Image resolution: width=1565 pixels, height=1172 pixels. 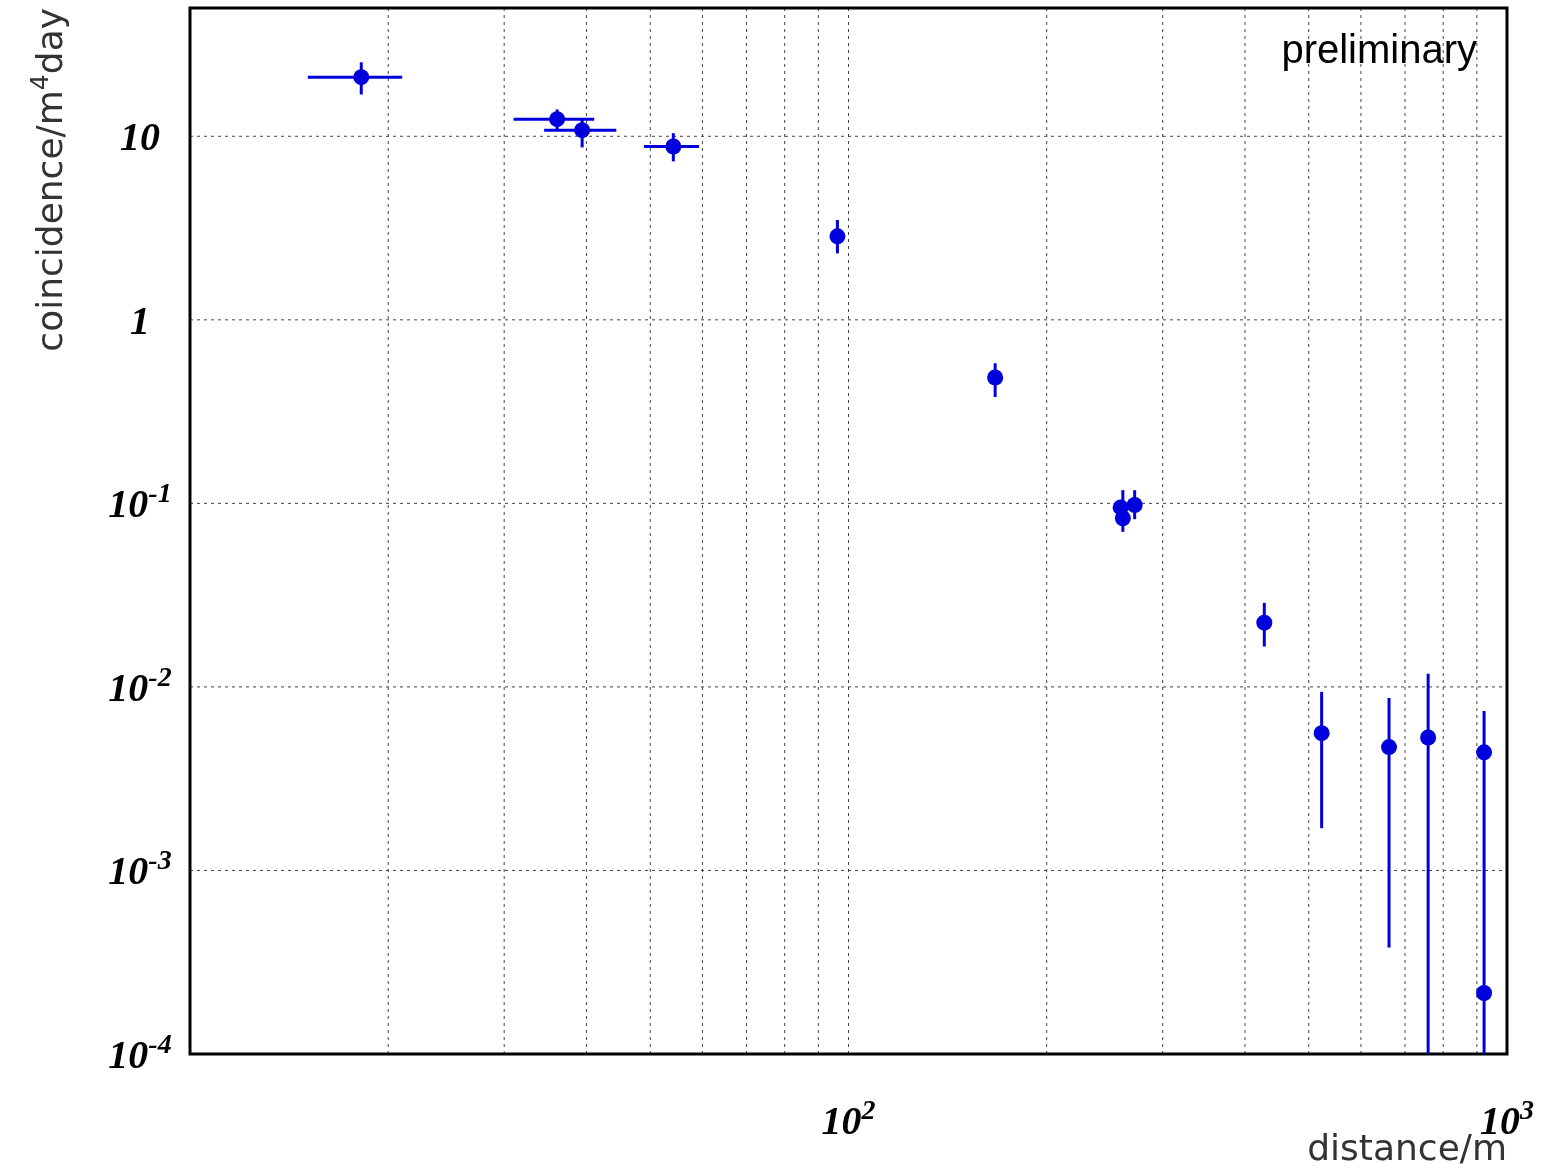 I want to click on y-tick-label: 10$^{-2}$, so click(x=140, y=685).